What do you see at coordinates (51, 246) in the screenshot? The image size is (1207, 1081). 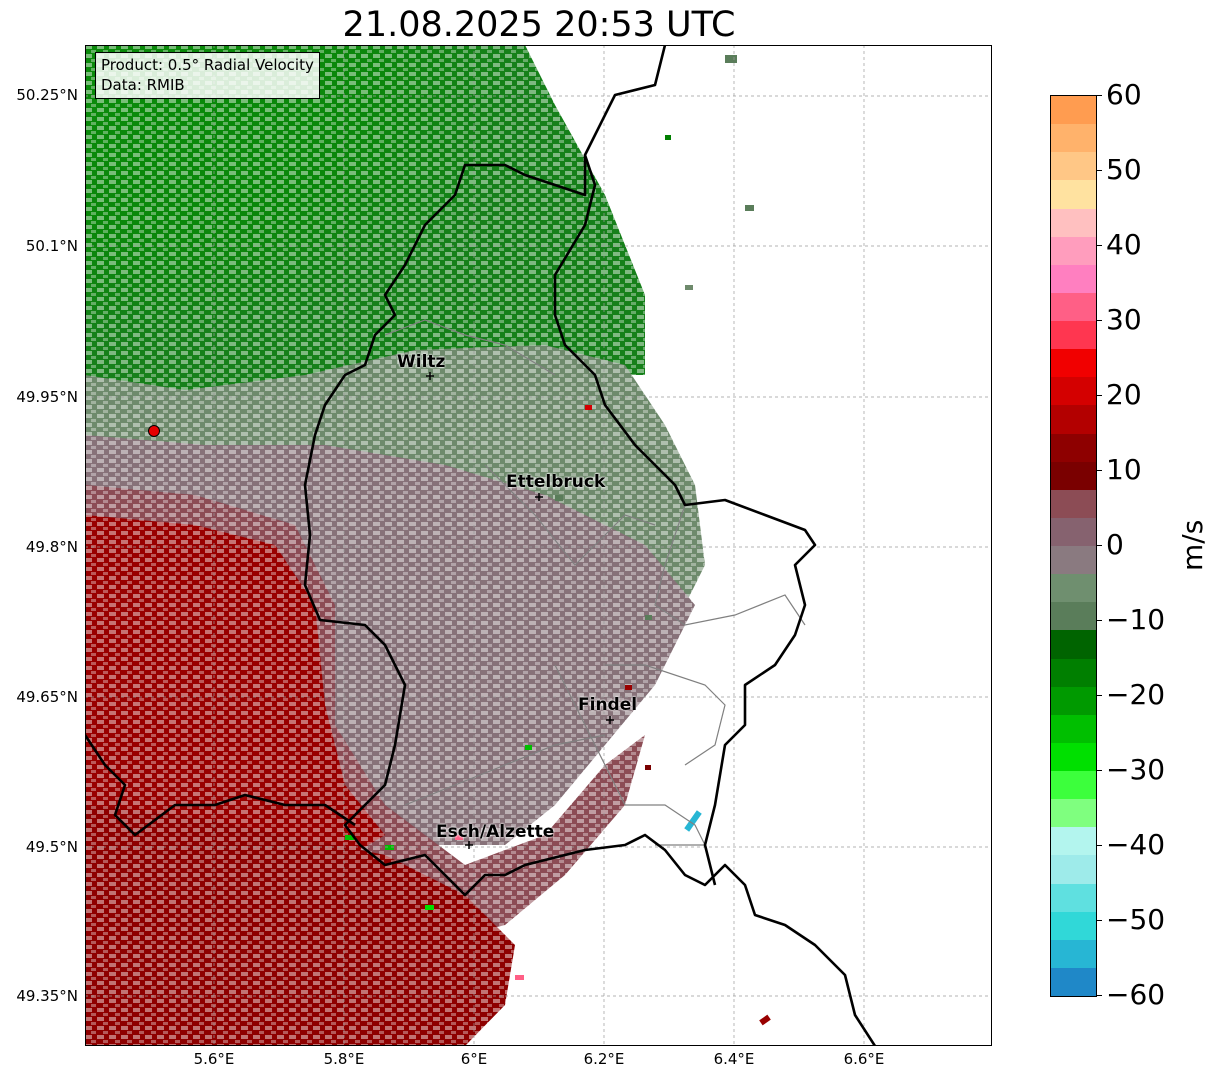 I see `lat-label: 50.1°N` at bounding box center [51, 246].